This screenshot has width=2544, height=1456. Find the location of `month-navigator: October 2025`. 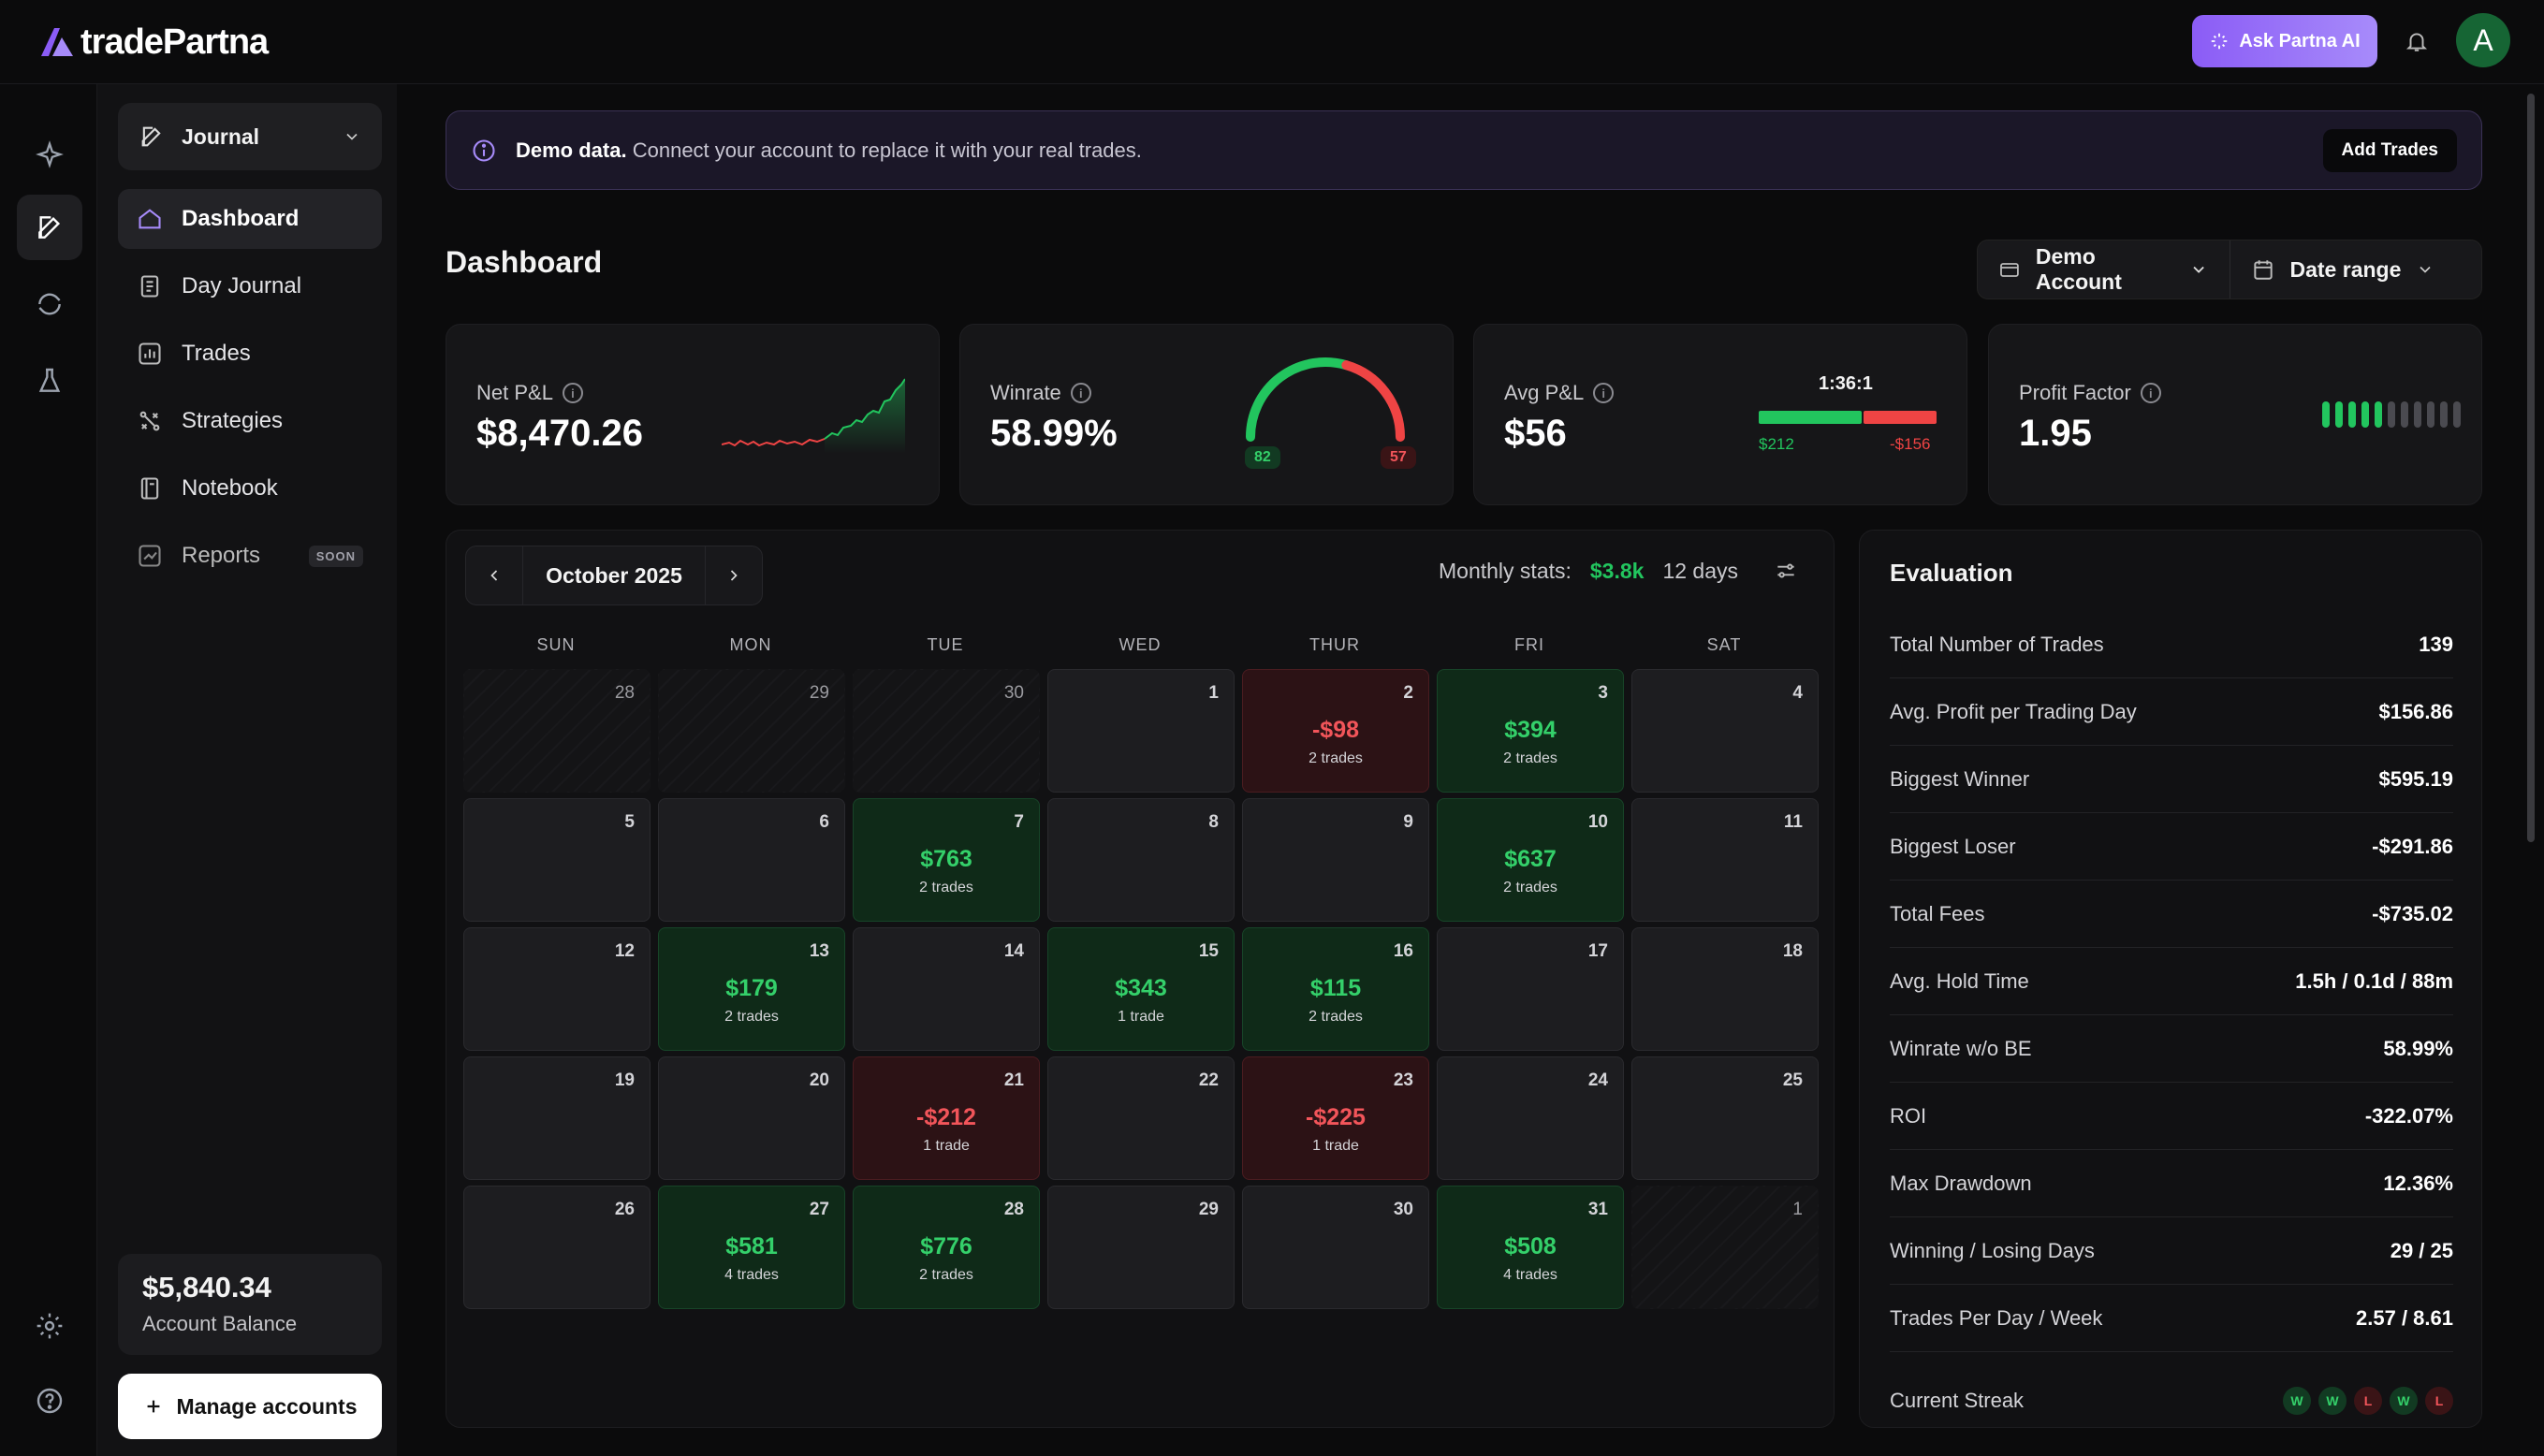

month-navigator: October 2025 is located at coordinates (614, 575).